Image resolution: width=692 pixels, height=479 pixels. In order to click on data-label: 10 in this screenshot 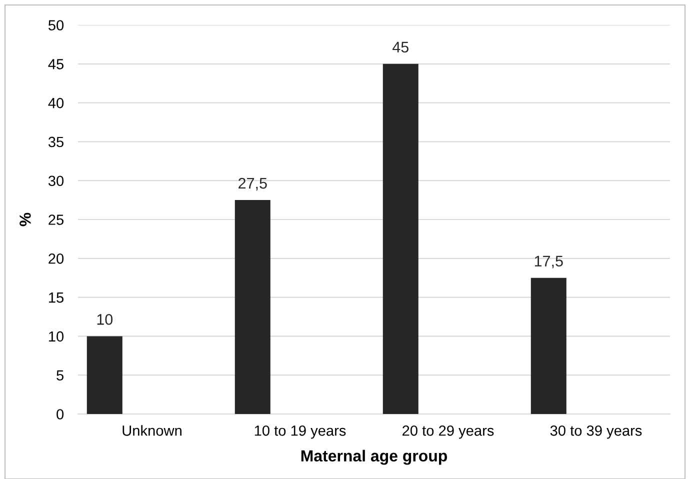, I will do `click(105, 319)`.